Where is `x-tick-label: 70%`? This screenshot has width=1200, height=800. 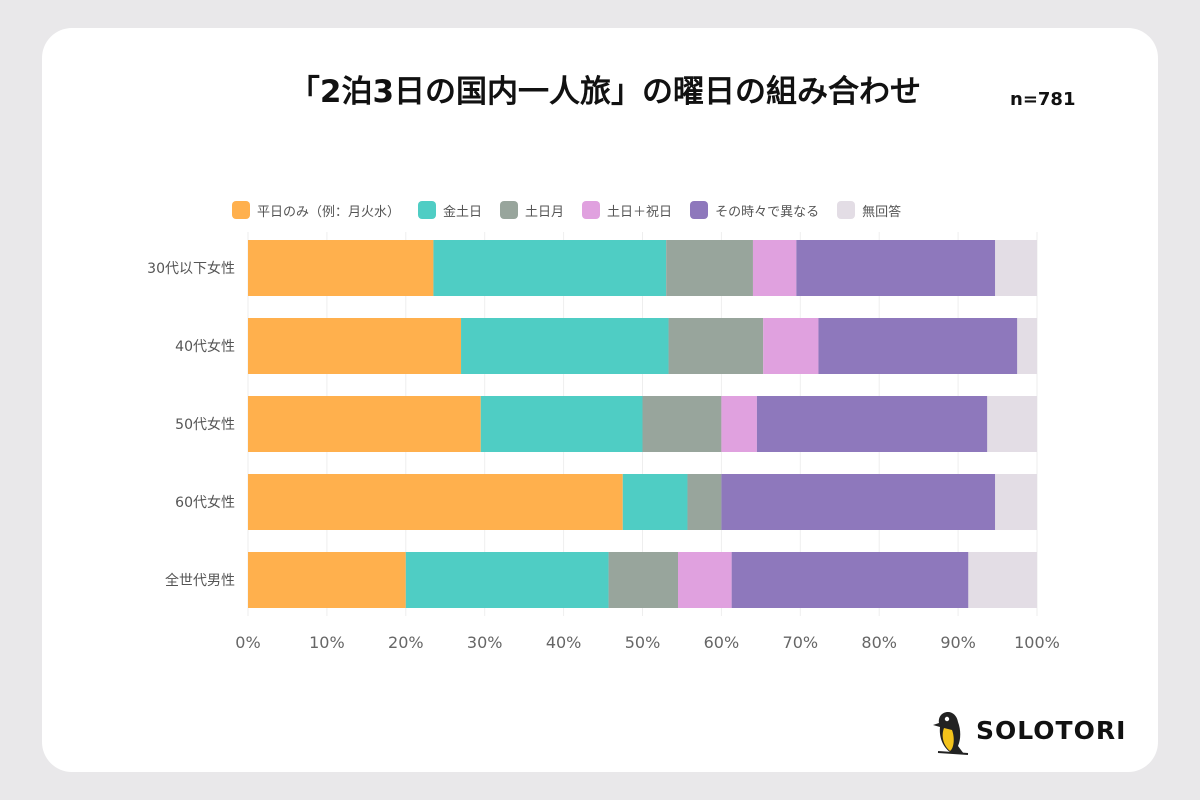 x-tick-label: 70% is located at coordinates (801, 642).